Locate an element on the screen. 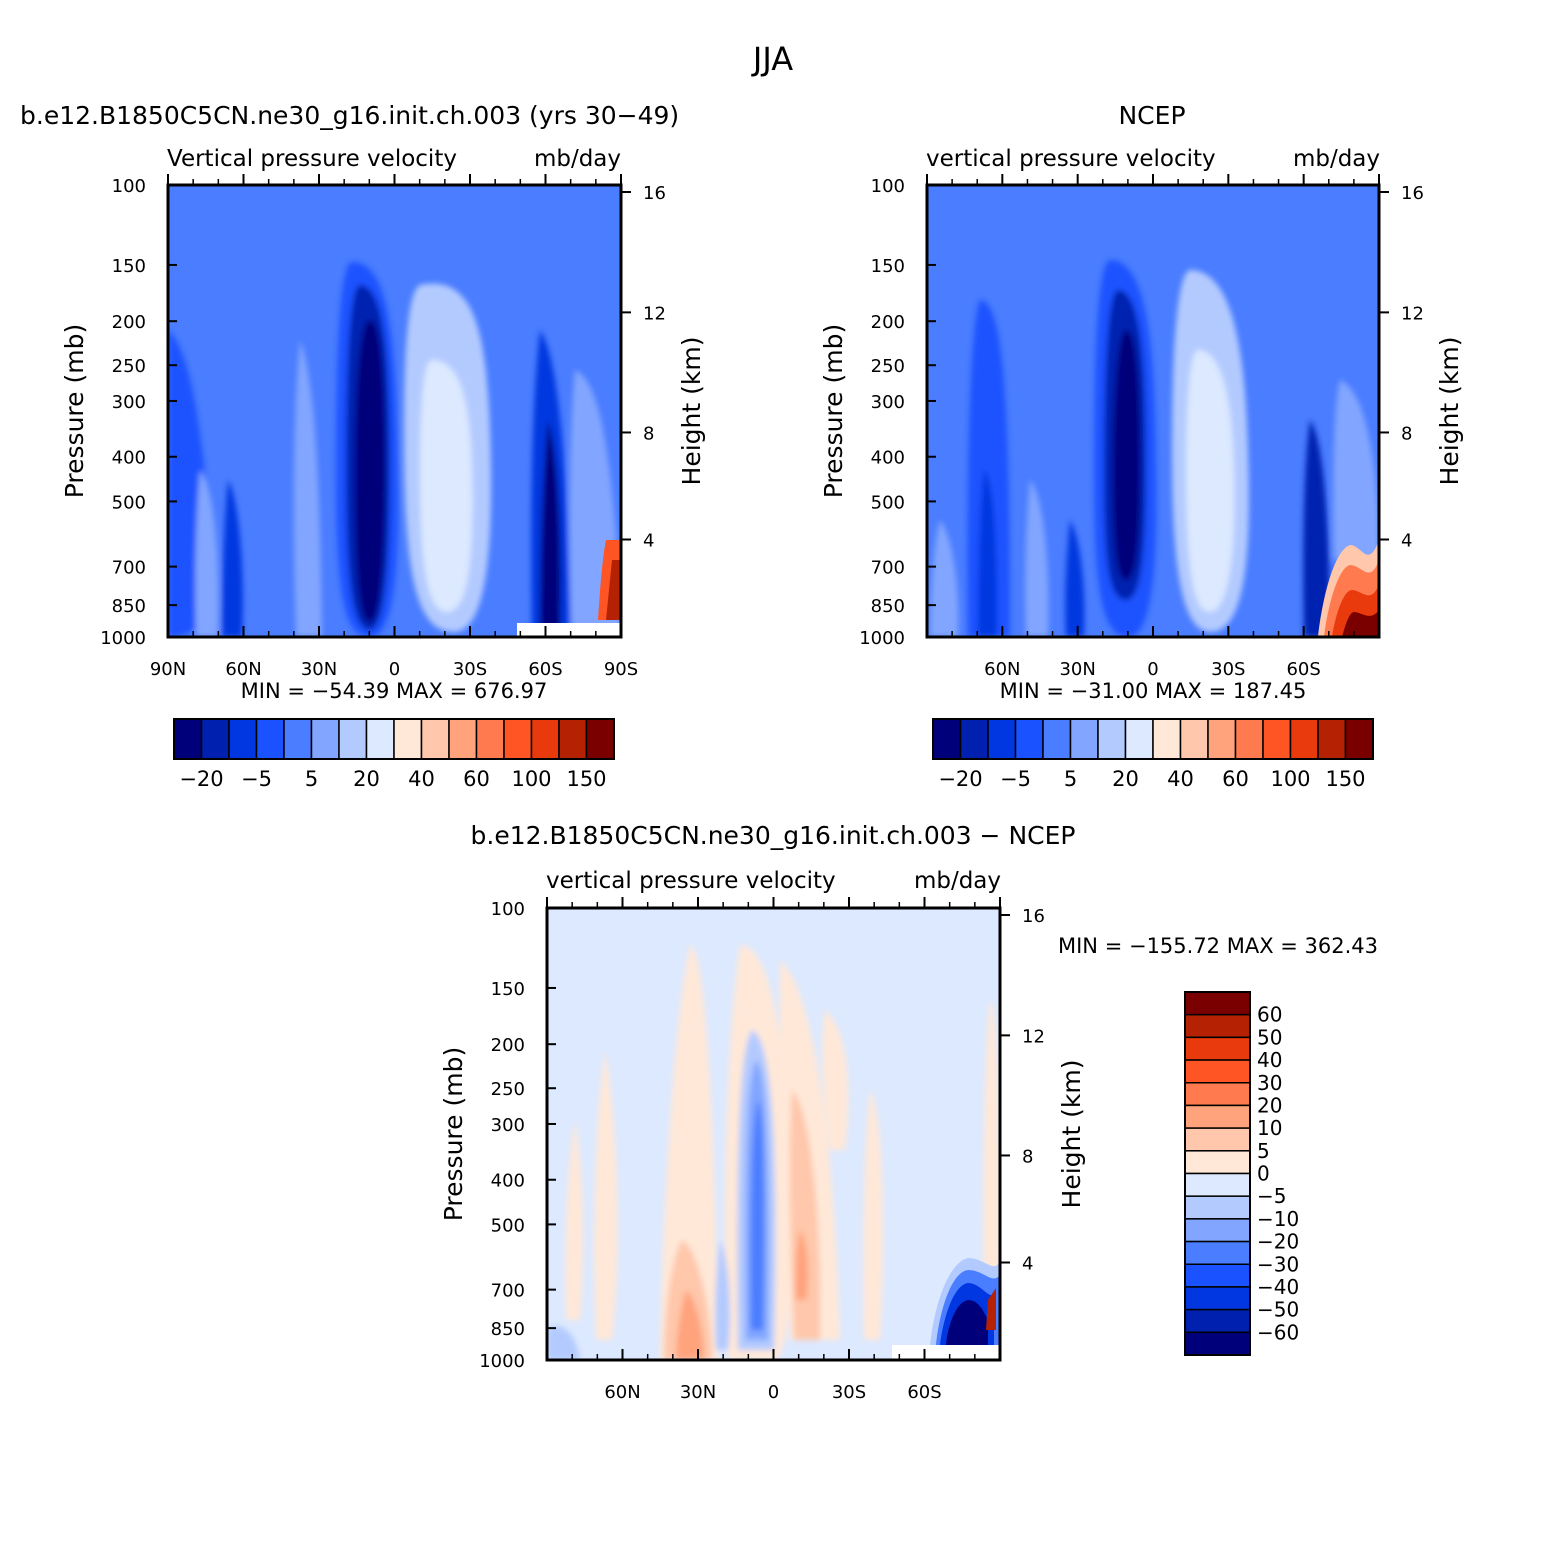 This screenshot has height=1544, width=1547. panel-diff-plot is located at coordinates (773, 1134).